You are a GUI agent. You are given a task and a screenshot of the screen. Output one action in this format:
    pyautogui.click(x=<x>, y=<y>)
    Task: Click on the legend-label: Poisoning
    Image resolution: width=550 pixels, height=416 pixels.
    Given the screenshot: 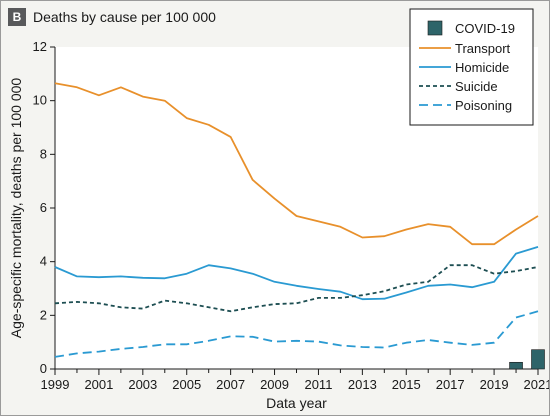 What is the action you would take?
    pyautogui.click(x=483, y=105)
    